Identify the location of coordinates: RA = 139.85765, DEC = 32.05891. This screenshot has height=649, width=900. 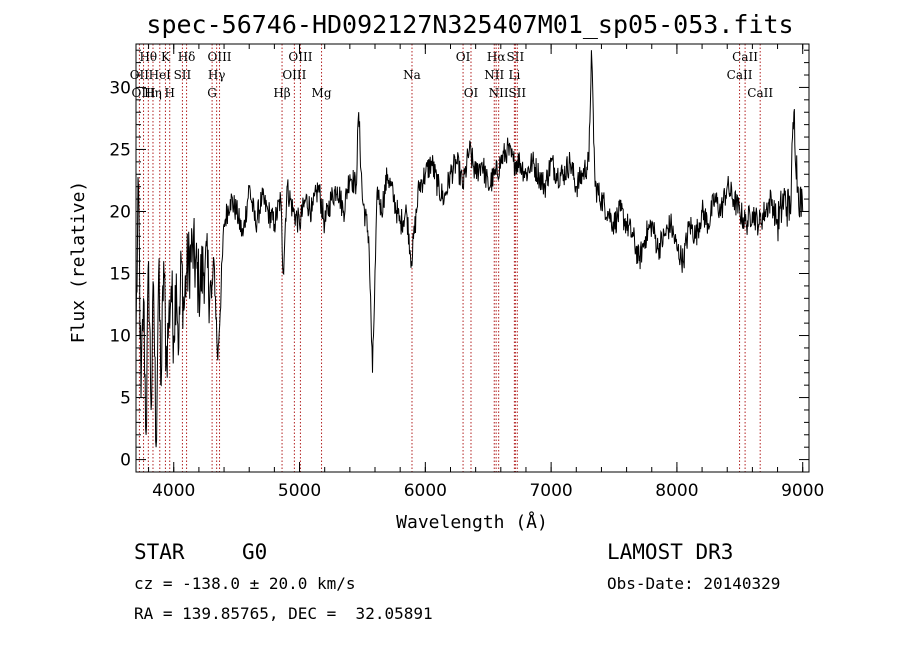
(283, 613).